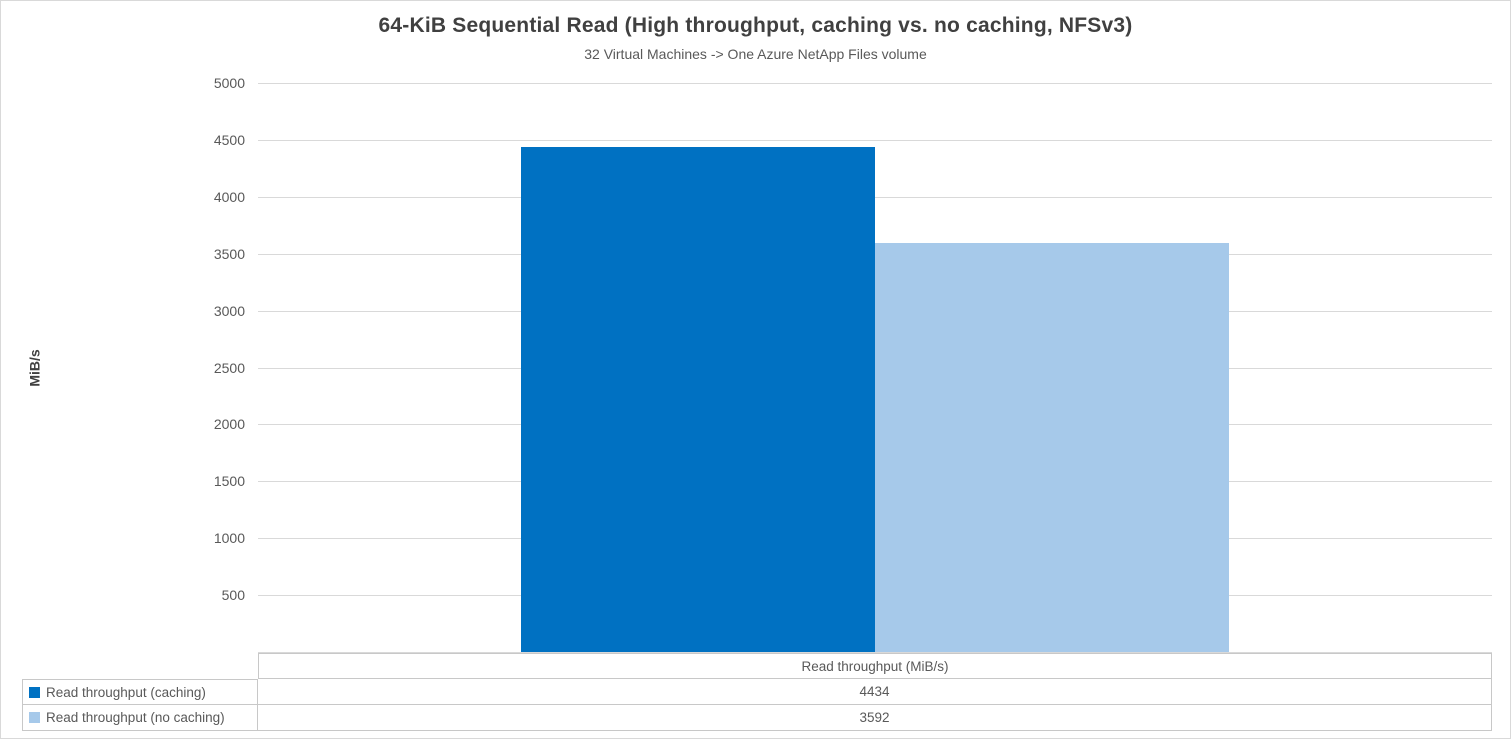  What do you see at coordinates (229, 538) in the screenshot?
I see `y-tick-label-1000: 1000` at bounding box center [229, 538].